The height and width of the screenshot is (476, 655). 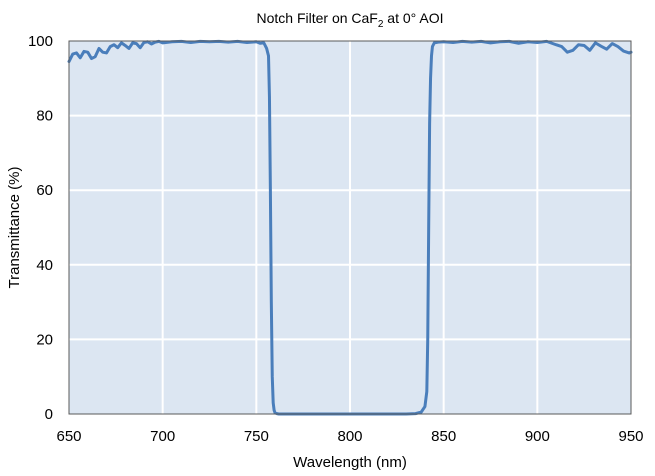 I want to click on x-tick-label: 950, so click(x=630, y=436).